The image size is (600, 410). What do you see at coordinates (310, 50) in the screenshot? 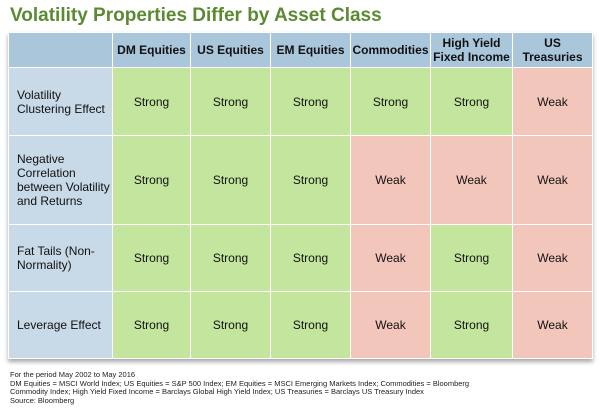
I see `header-cell: EM Equities` at bounding box center [310, 50].